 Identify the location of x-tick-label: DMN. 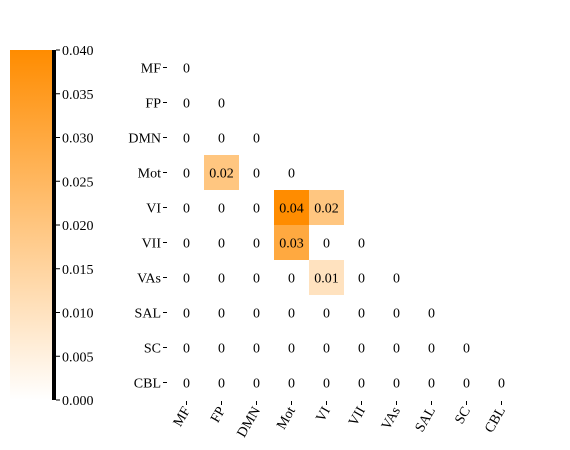
(249, 423).